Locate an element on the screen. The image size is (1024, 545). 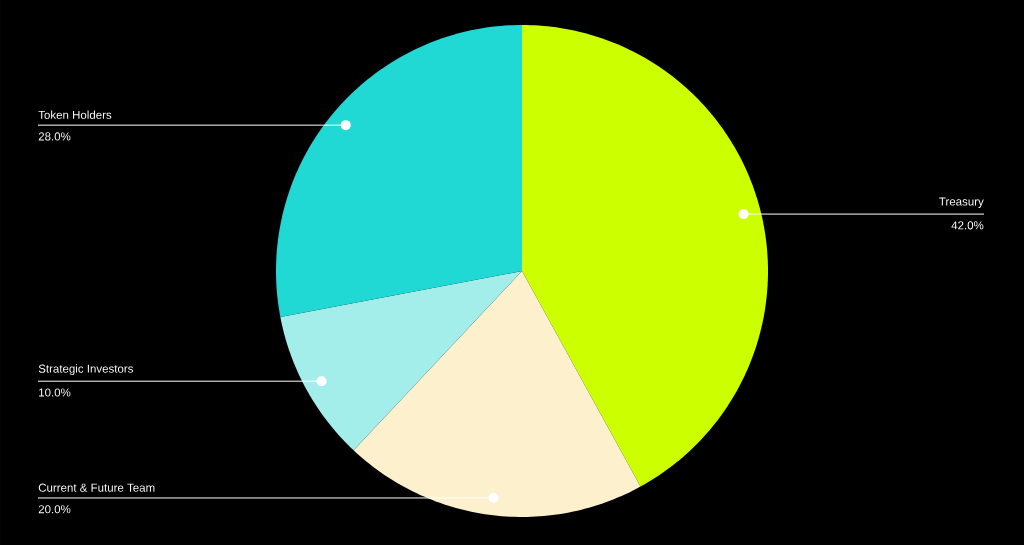
data-label: 10.0% is located at coordinates (55, 392).